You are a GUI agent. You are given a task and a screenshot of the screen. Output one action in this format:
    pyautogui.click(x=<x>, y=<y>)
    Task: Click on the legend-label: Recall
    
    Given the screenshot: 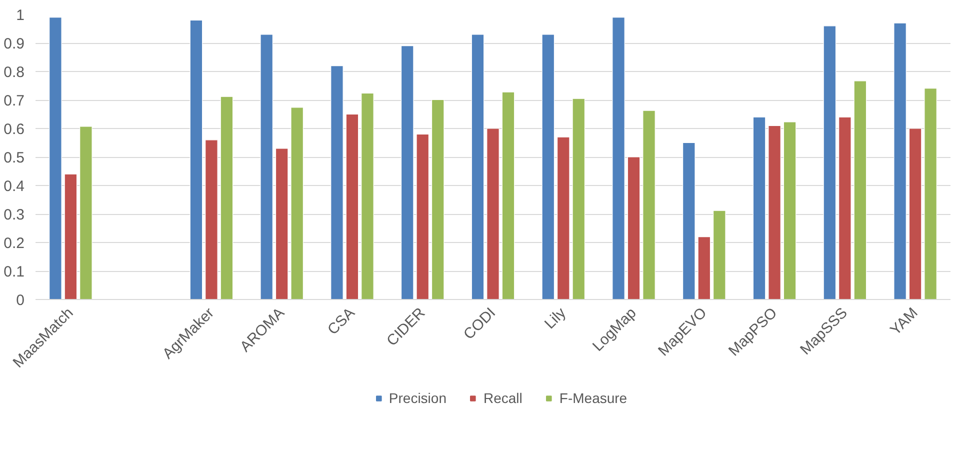 What is the action you would take?
    pyautogui.click(x=503, y=398)
    